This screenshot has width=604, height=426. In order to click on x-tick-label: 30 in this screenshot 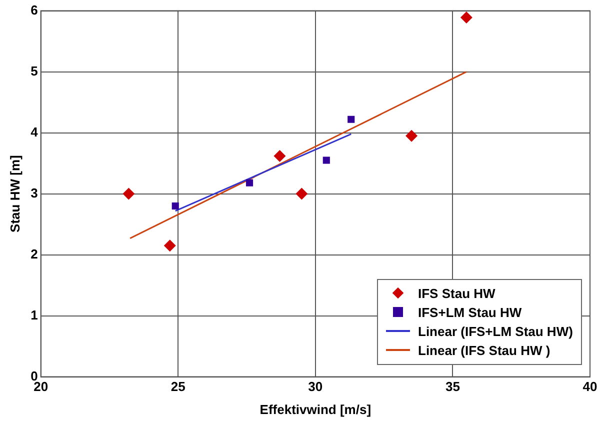, I will do `click(315, 386)`.